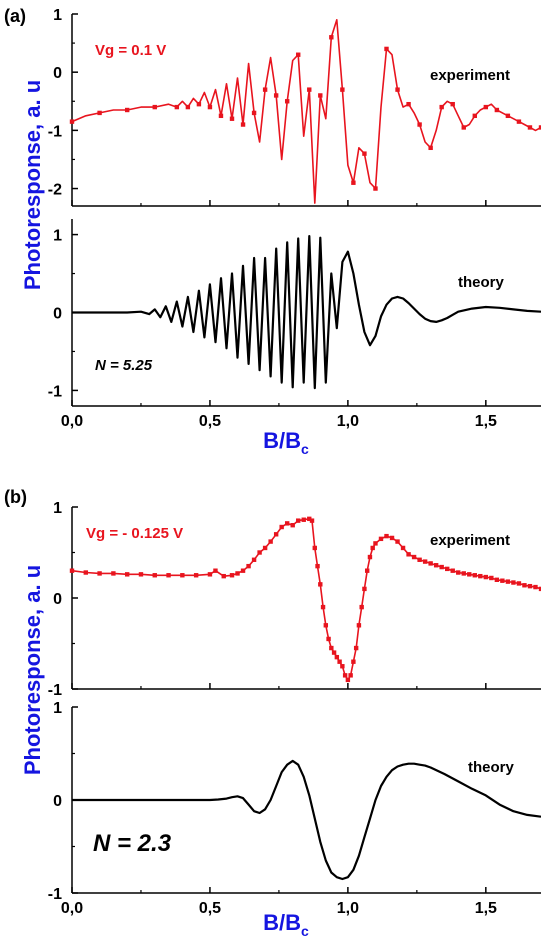 The height and width of the screenshot is (948, 541). Describe the element at coordinates (282, 922) in the screenshot. I see `x-axis-title-b-main: B/B` at that location.